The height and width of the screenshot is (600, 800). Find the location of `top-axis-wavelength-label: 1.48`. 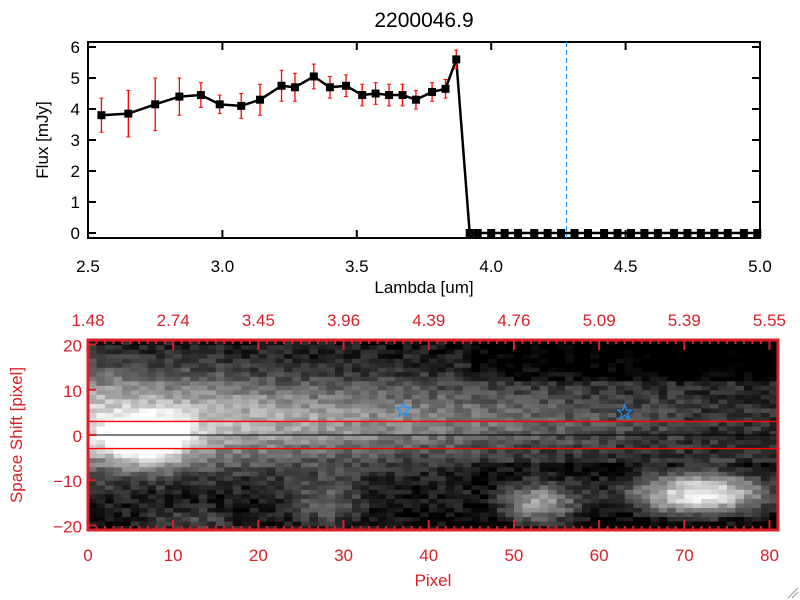

top-axis-wavelength-label: 1.48 is located at coordinates (87, 320).